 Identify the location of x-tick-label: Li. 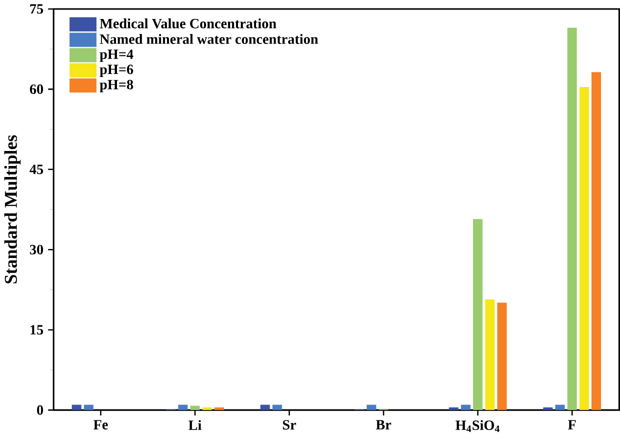
(195, 425).